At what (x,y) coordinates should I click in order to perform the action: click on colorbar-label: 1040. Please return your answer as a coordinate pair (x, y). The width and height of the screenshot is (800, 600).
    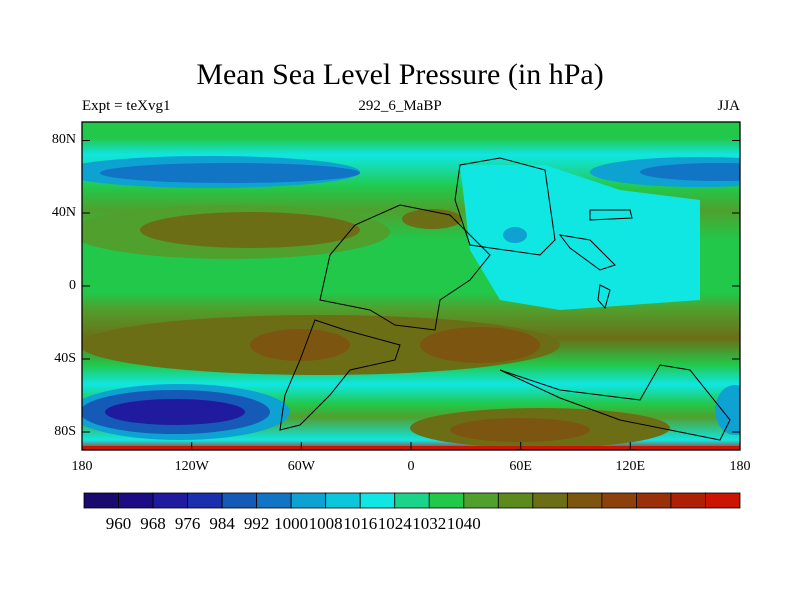
    Looking at the image, I should click on (463, 523).